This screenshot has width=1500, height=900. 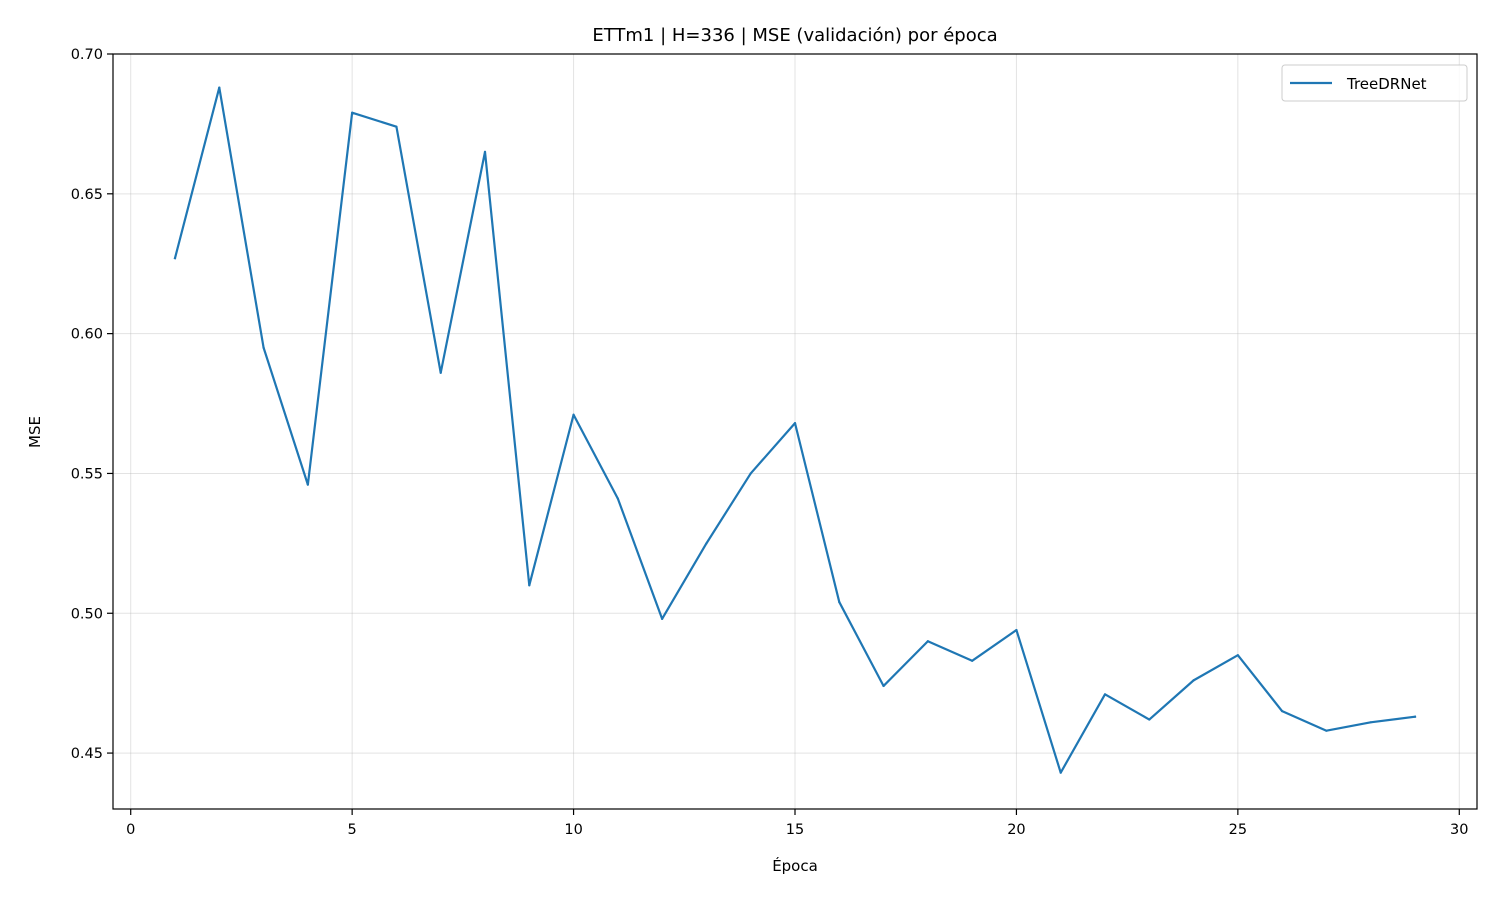 I want to click on y-tick-label: 0.45, so click(x=87, y=754).